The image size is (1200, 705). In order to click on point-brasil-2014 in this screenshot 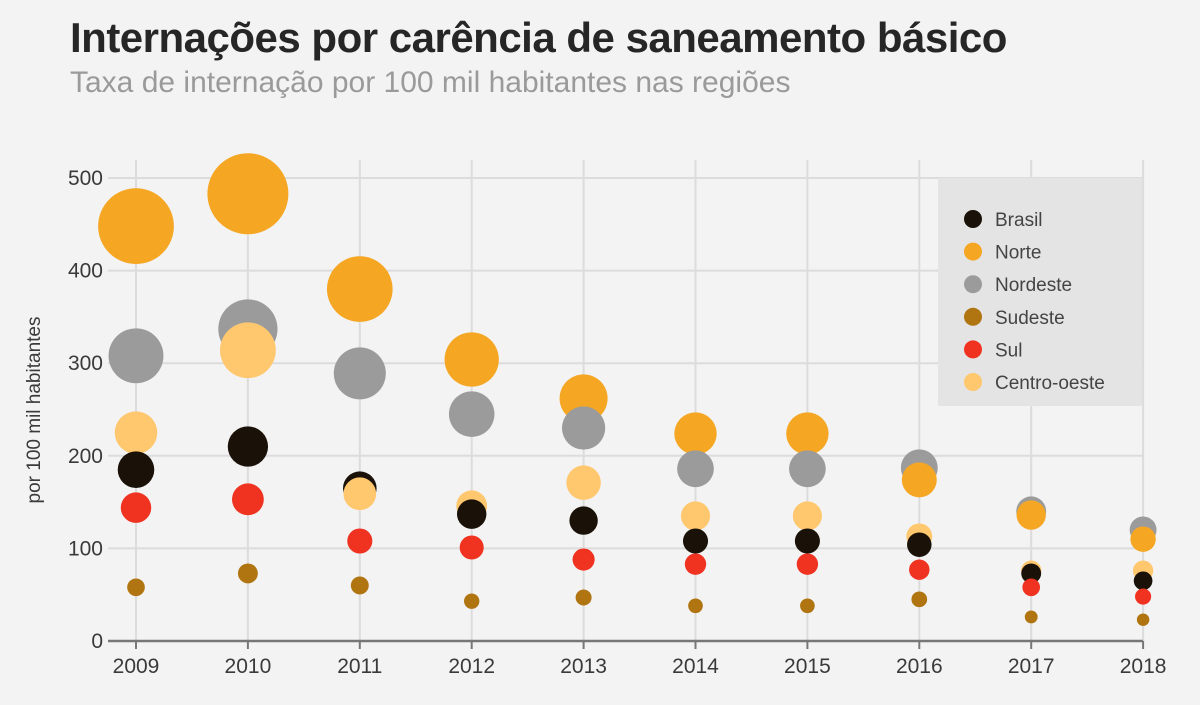, I will do `click(695, 541)`.